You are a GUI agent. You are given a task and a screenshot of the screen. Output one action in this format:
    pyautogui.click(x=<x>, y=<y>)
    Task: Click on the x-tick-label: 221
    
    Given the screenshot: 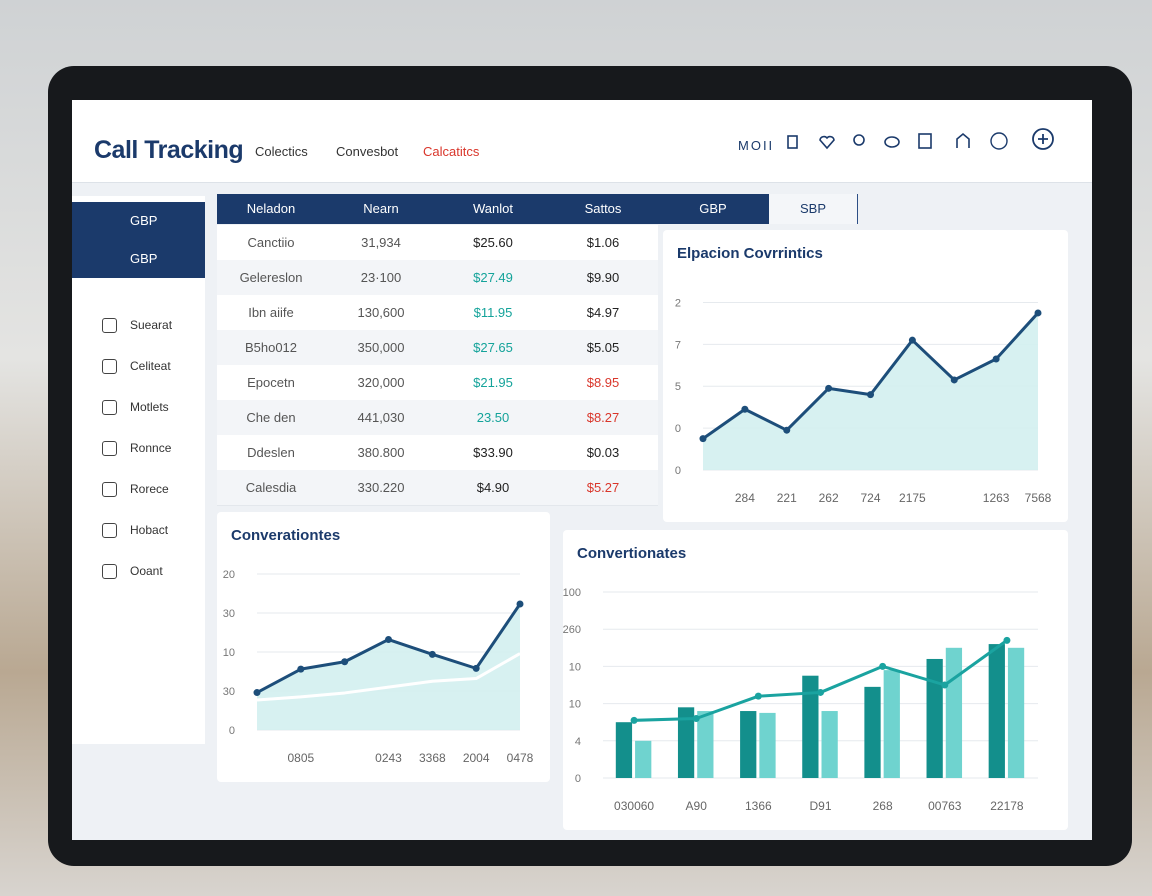 What is the action you would take?
    pyautogui.click(x=787, y=498)
    